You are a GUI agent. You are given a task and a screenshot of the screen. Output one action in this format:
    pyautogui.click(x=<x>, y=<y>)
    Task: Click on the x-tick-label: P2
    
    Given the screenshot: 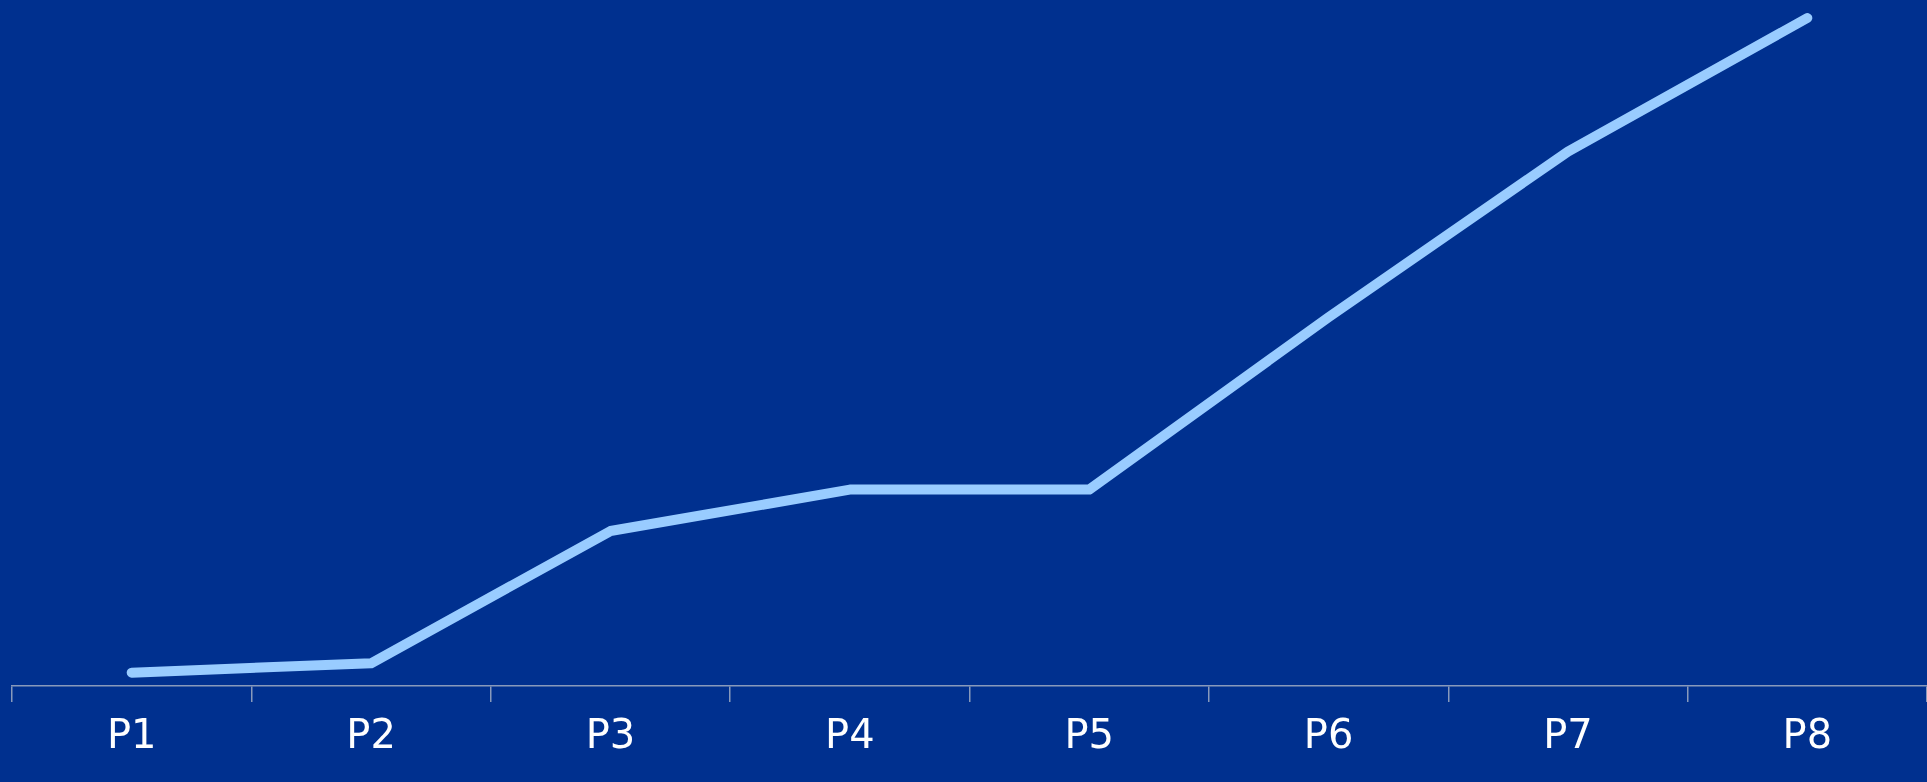 What is the action you would take?
    pyautogui.click(x=371, y=734)
    